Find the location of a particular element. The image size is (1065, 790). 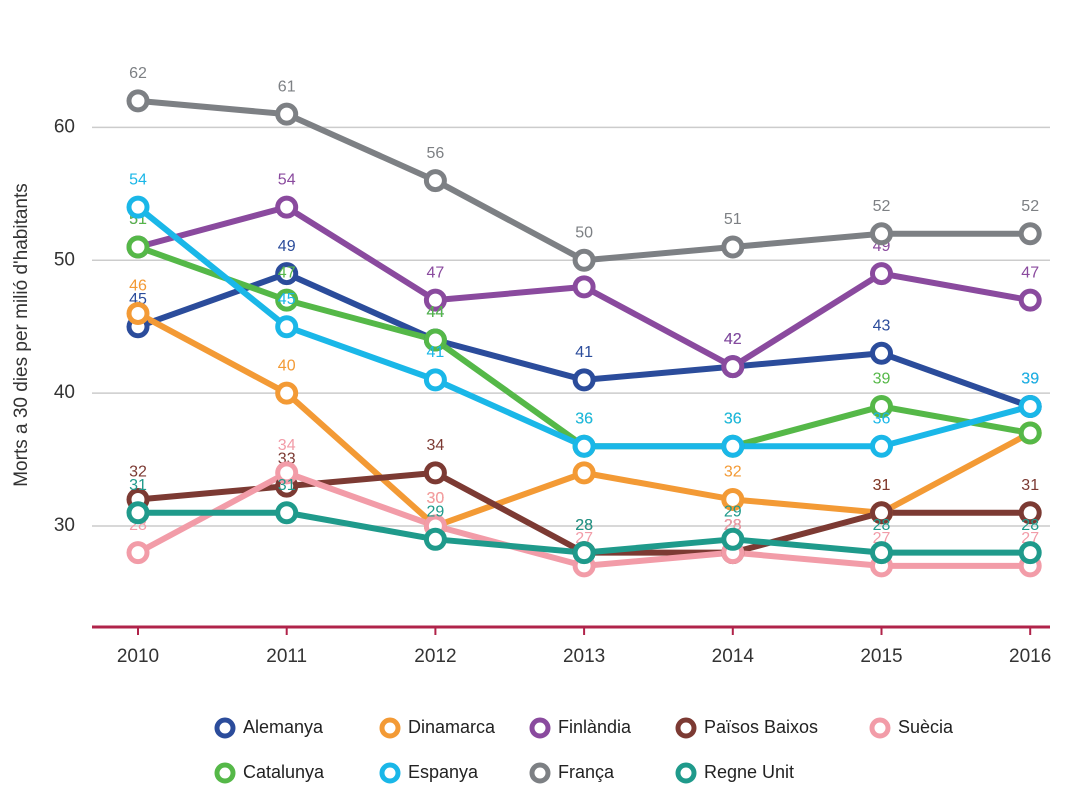

value-label: 42 is located at coordinates (733, 339).